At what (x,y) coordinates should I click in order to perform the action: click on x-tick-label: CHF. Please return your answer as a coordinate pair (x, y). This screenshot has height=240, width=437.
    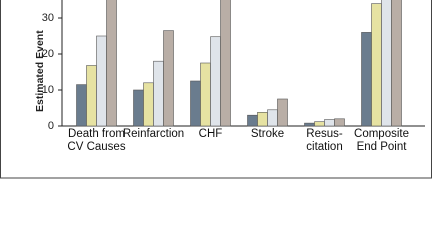
    Looking at the image, I should click on (210, 134).